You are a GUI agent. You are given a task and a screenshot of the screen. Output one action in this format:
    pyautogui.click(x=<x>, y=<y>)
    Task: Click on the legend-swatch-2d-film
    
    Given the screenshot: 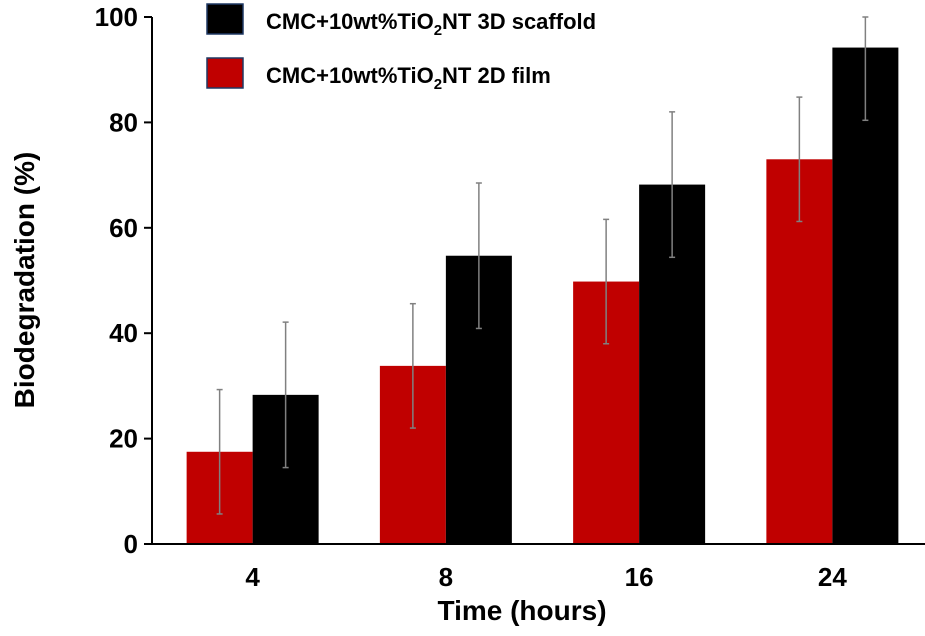 What is the action you would take?
    pyautogui.click(x=225, y=73)
    